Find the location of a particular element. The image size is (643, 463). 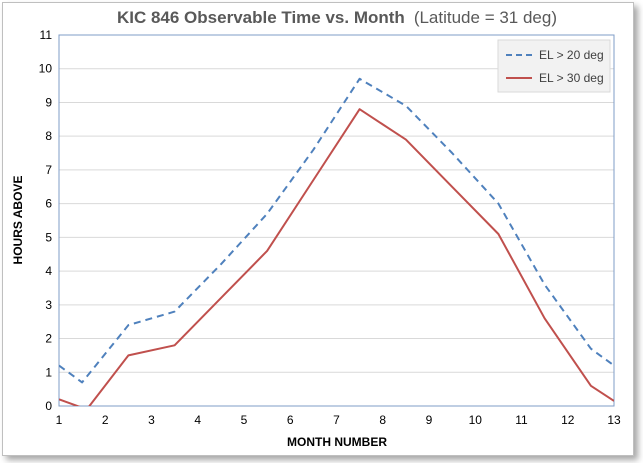

chart-subtitle: (Latitude = 31 deg) is located at coordinates (485, 17).